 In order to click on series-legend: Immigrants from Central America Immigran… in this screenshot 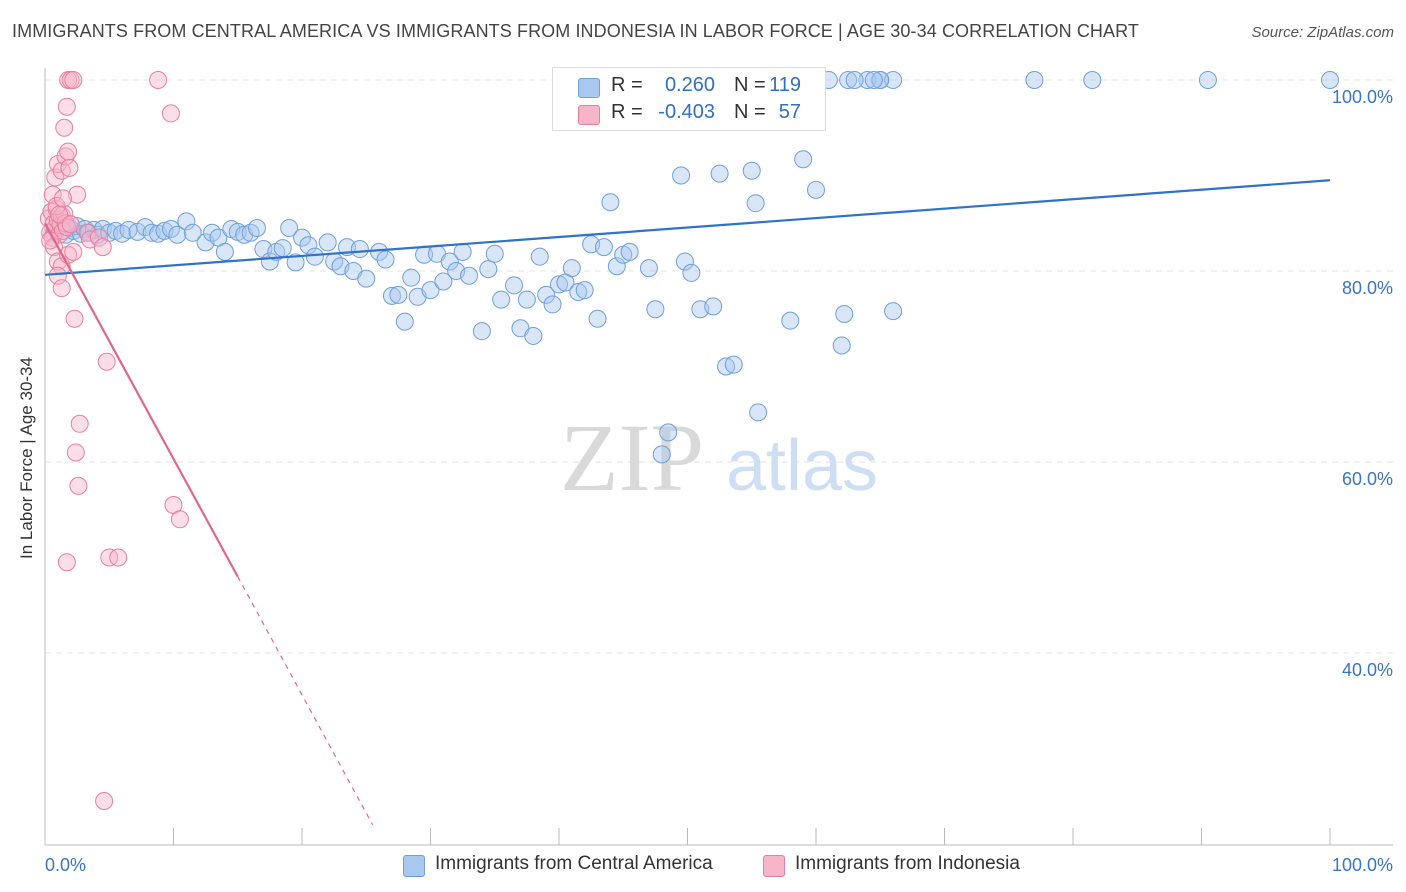, I will do `click(703, 865)`.